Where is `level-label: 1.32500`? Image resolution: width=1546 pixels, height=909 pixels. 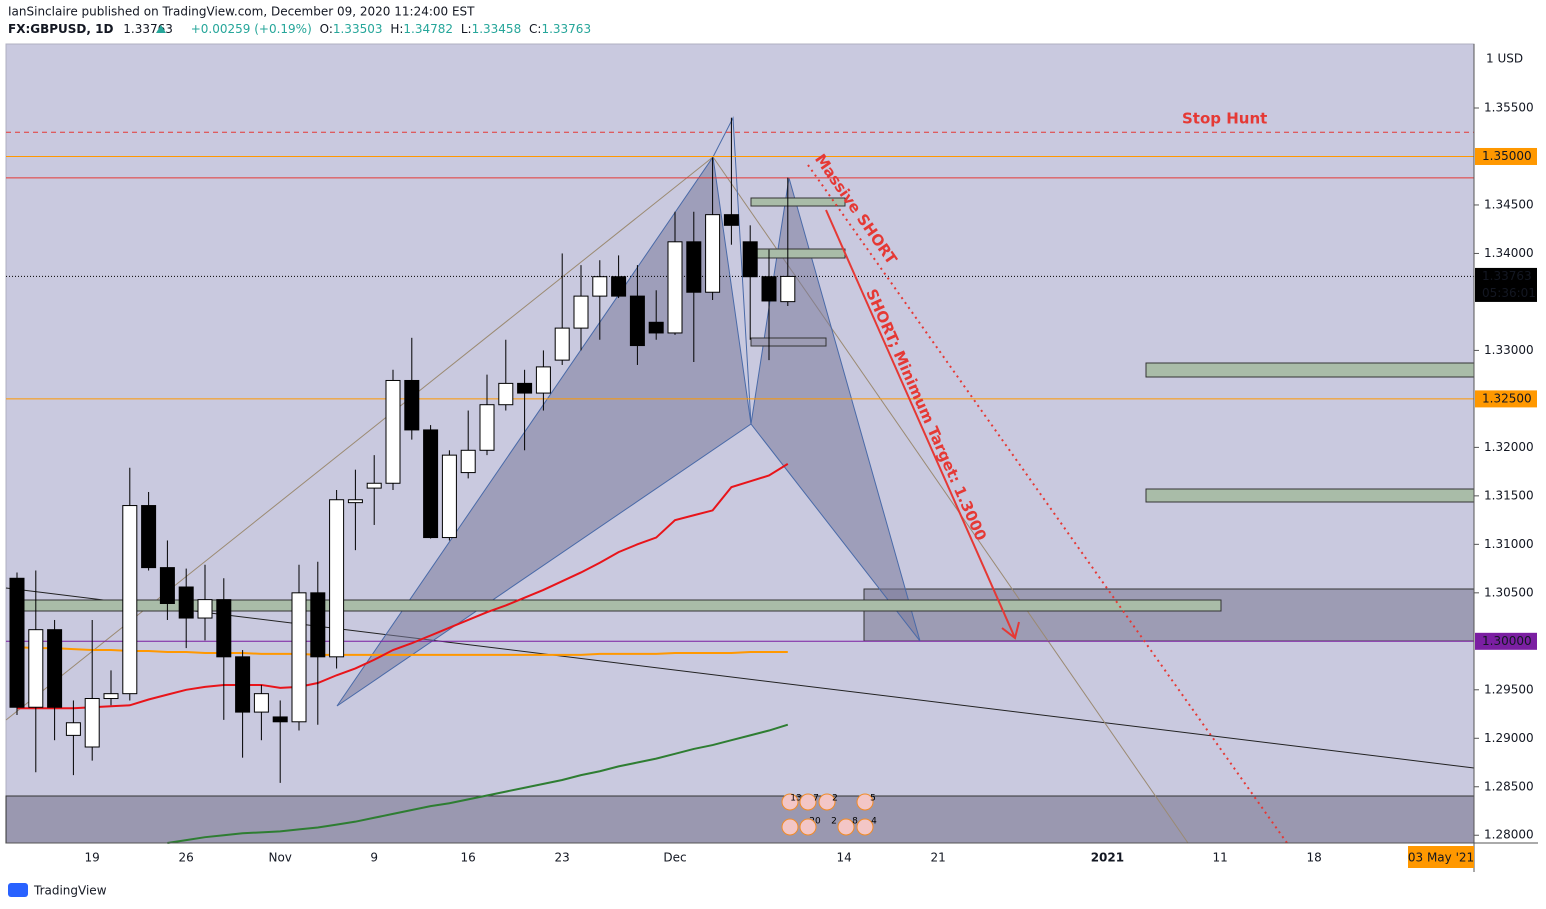
level-label: 1.32500 is located at coordinates (1507, 398).